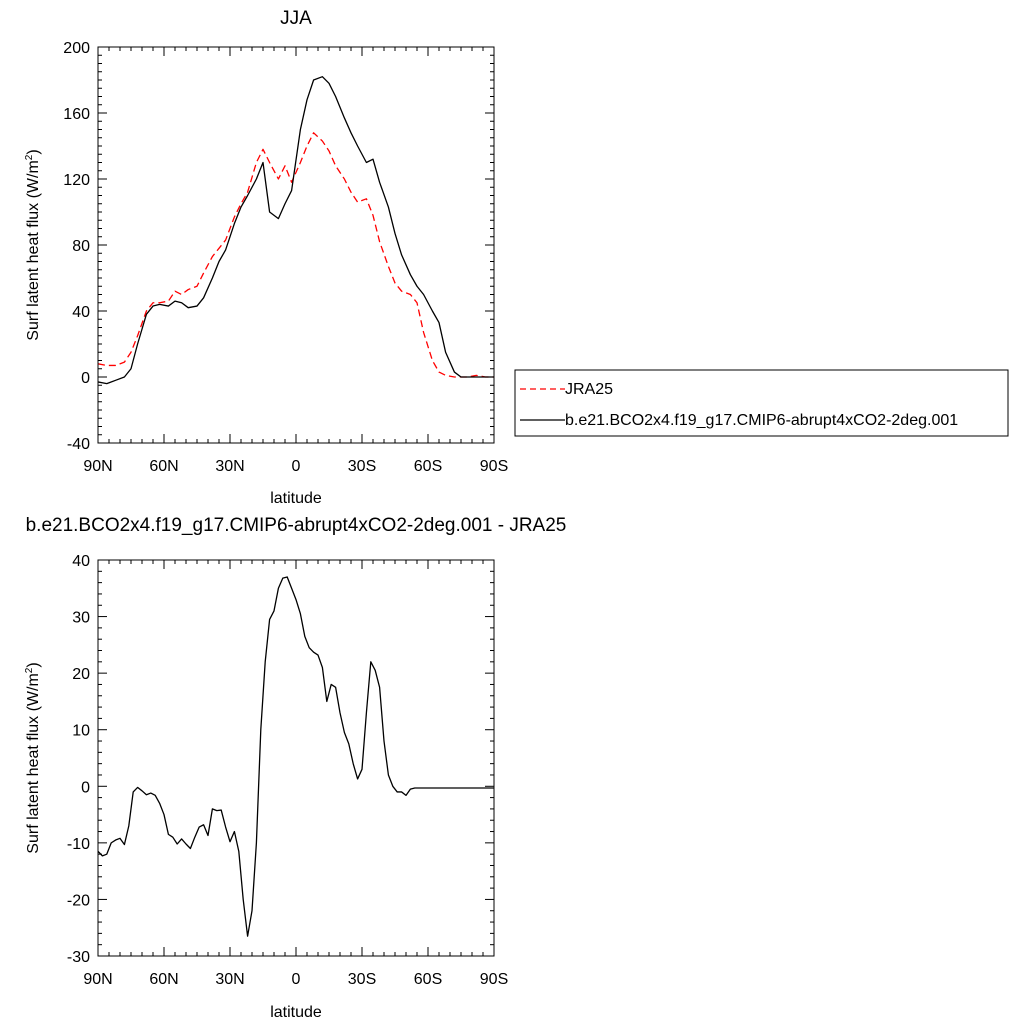 The image size is (1024, 1024). Describe the element at coordinates (81, 674) in the screenshot. I see `y-tick-label: 20` at that location.